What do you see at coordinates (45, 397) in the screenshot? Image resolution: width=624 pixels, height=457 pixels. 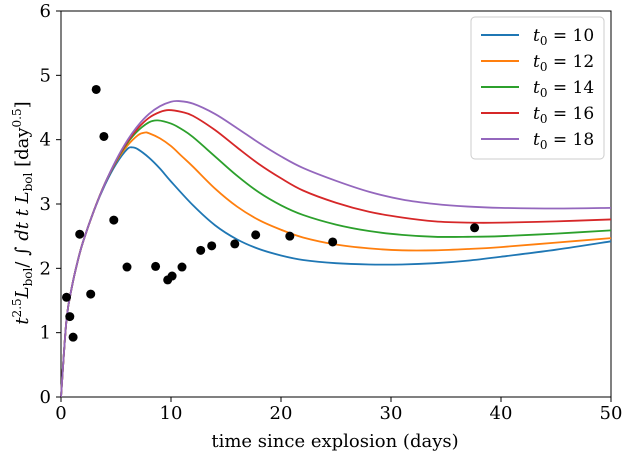 I see `y-tick-label: 0` at bounding box center [45, 397].